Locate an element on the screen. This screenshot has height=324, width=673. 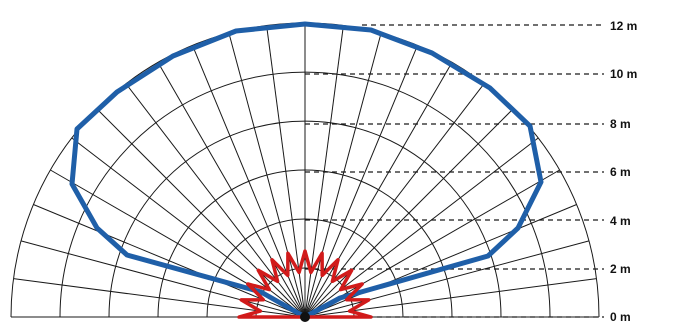
distance-label-2m: 2 m is located at coordinates (620, 269).